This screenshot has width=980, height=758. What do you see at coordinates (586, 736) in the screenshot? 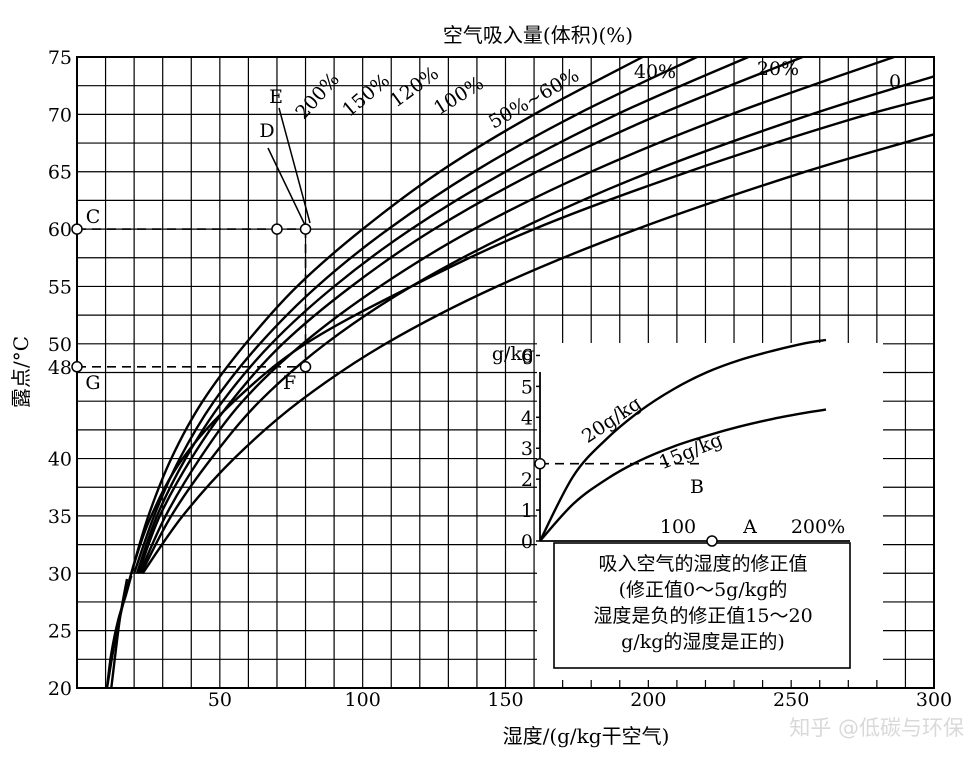
I see `x-axis-label: 湿度/(g/kg干空气)` at bounding box center [586, 736].